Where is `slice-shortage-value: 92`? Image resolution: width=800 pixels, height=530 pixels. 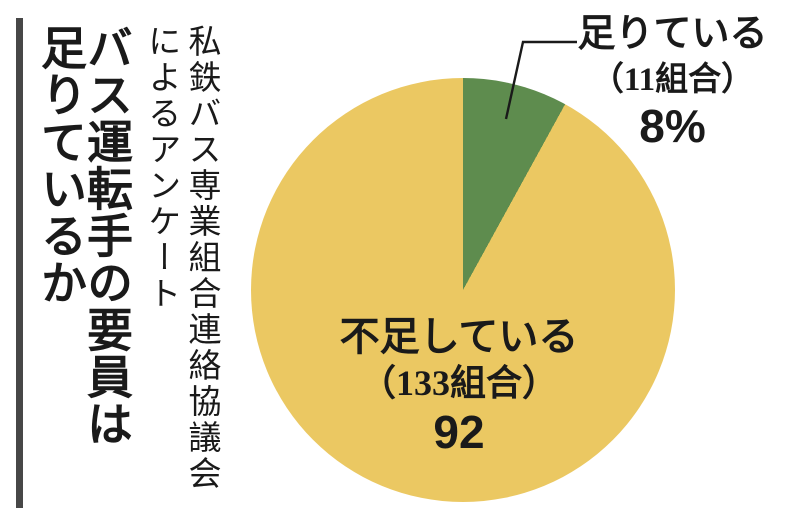
slice-shortage-value: 92 is located at coordinates (459, 431).